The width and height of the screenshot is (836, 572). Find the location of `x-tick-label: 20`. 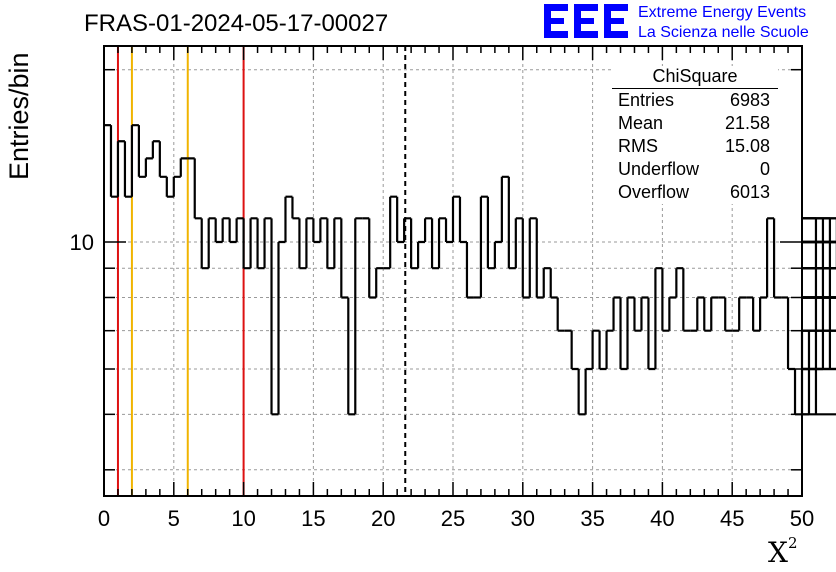

x-tick-label: 20 is located at coordinates (383, 518).